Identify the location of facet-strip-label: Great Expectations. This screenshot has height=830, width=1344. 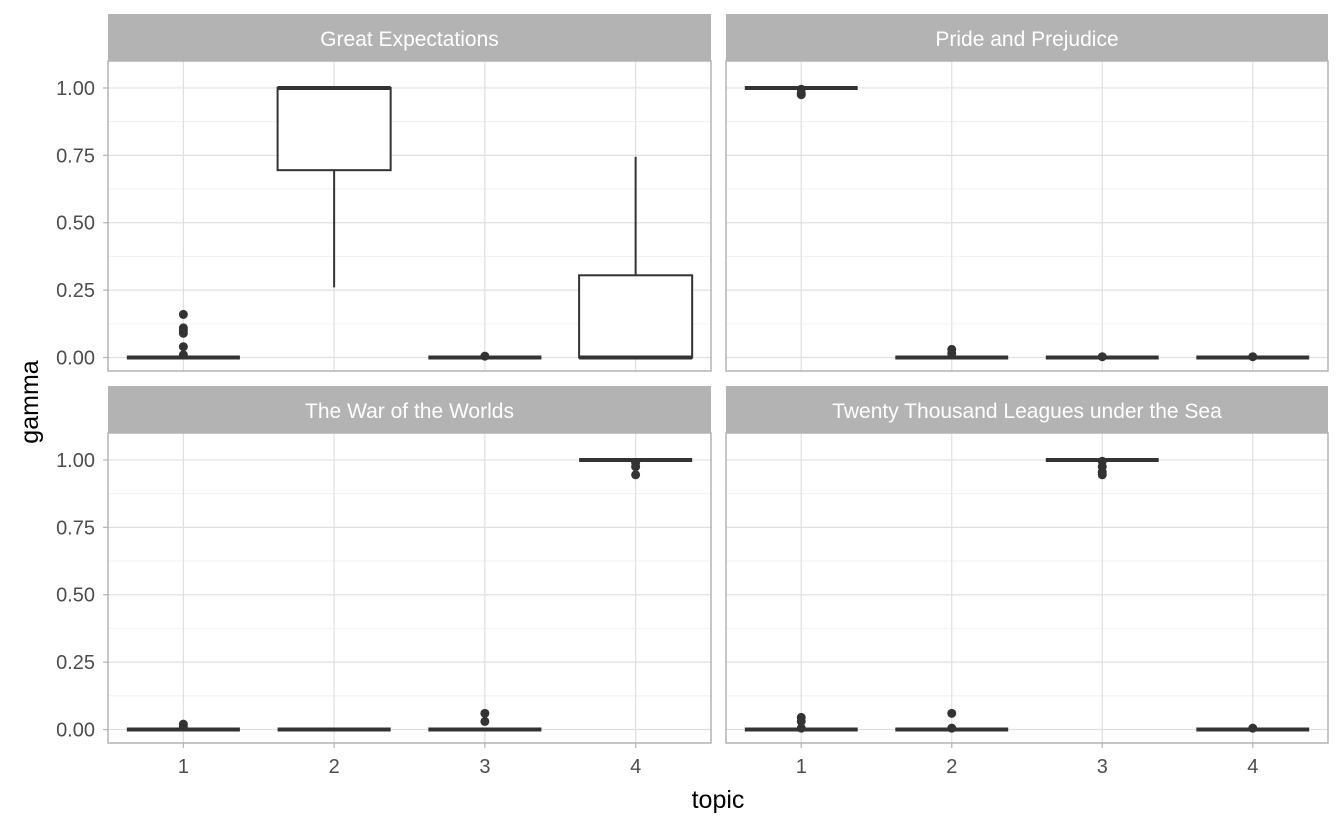
(409, 39).